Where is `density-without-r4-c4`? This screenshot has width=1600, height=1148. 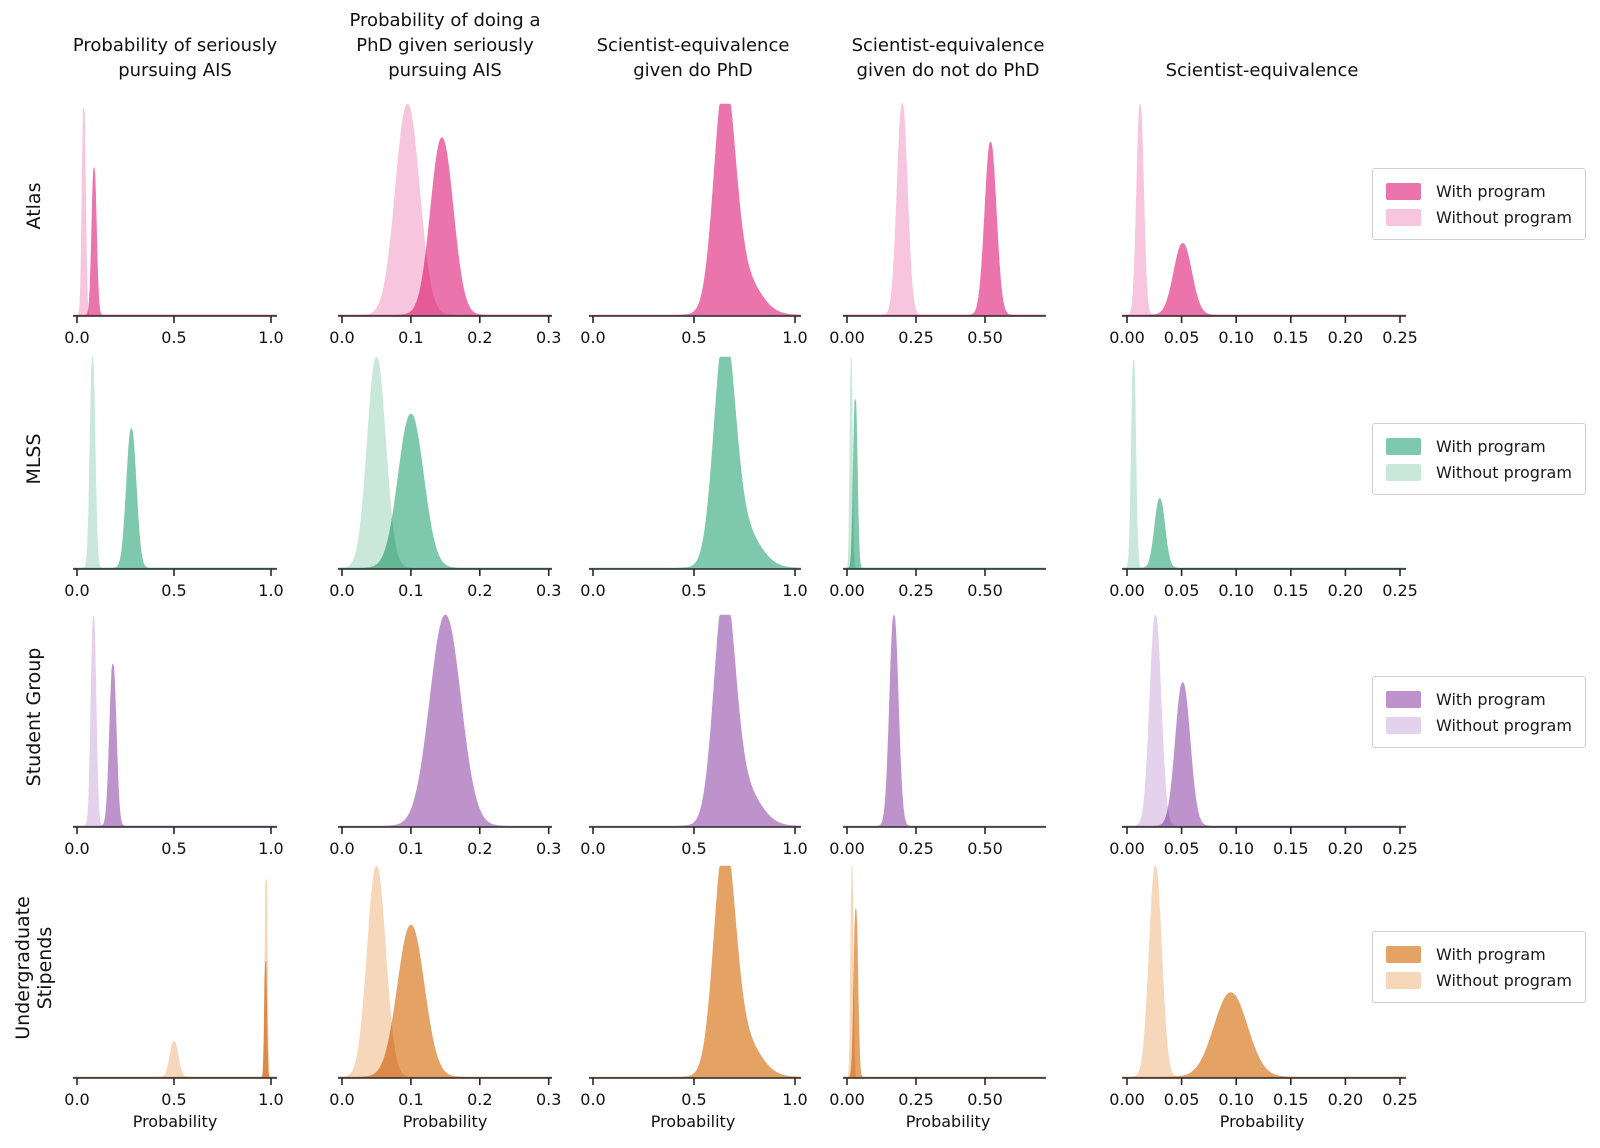 density-without-r4-c4 is located at coordinates (944, 972).